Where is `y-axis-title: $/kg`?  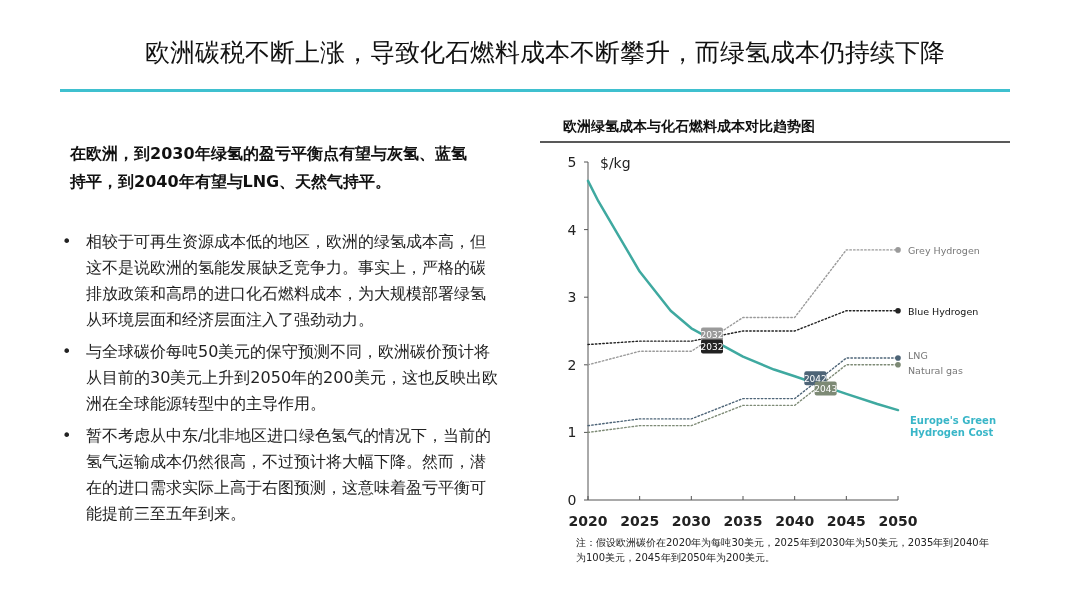 y-axis-title: $/kg is located at coordinates (615, 163).